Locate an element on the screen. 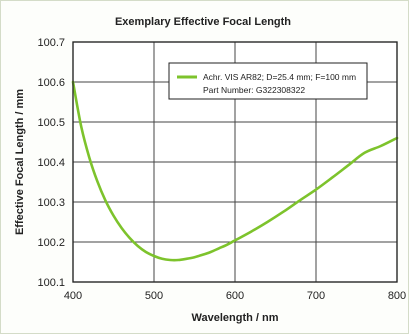 Image resolution: width=409 pixels, height=334 pixels. y-axis-label: Effective Focal Length / mm is located at coordinates (20, 162).